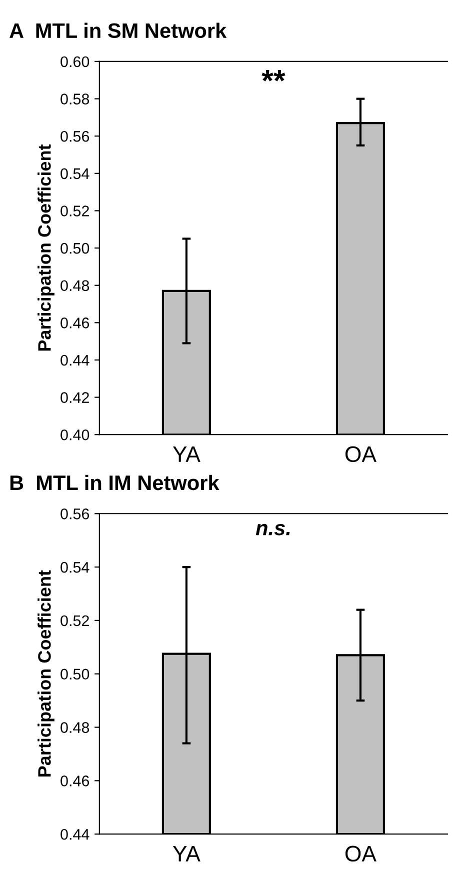  What do you see at coordinates (274, 76) in the screenshot?
I see `annotation: **` at bounding box center [274, 76].